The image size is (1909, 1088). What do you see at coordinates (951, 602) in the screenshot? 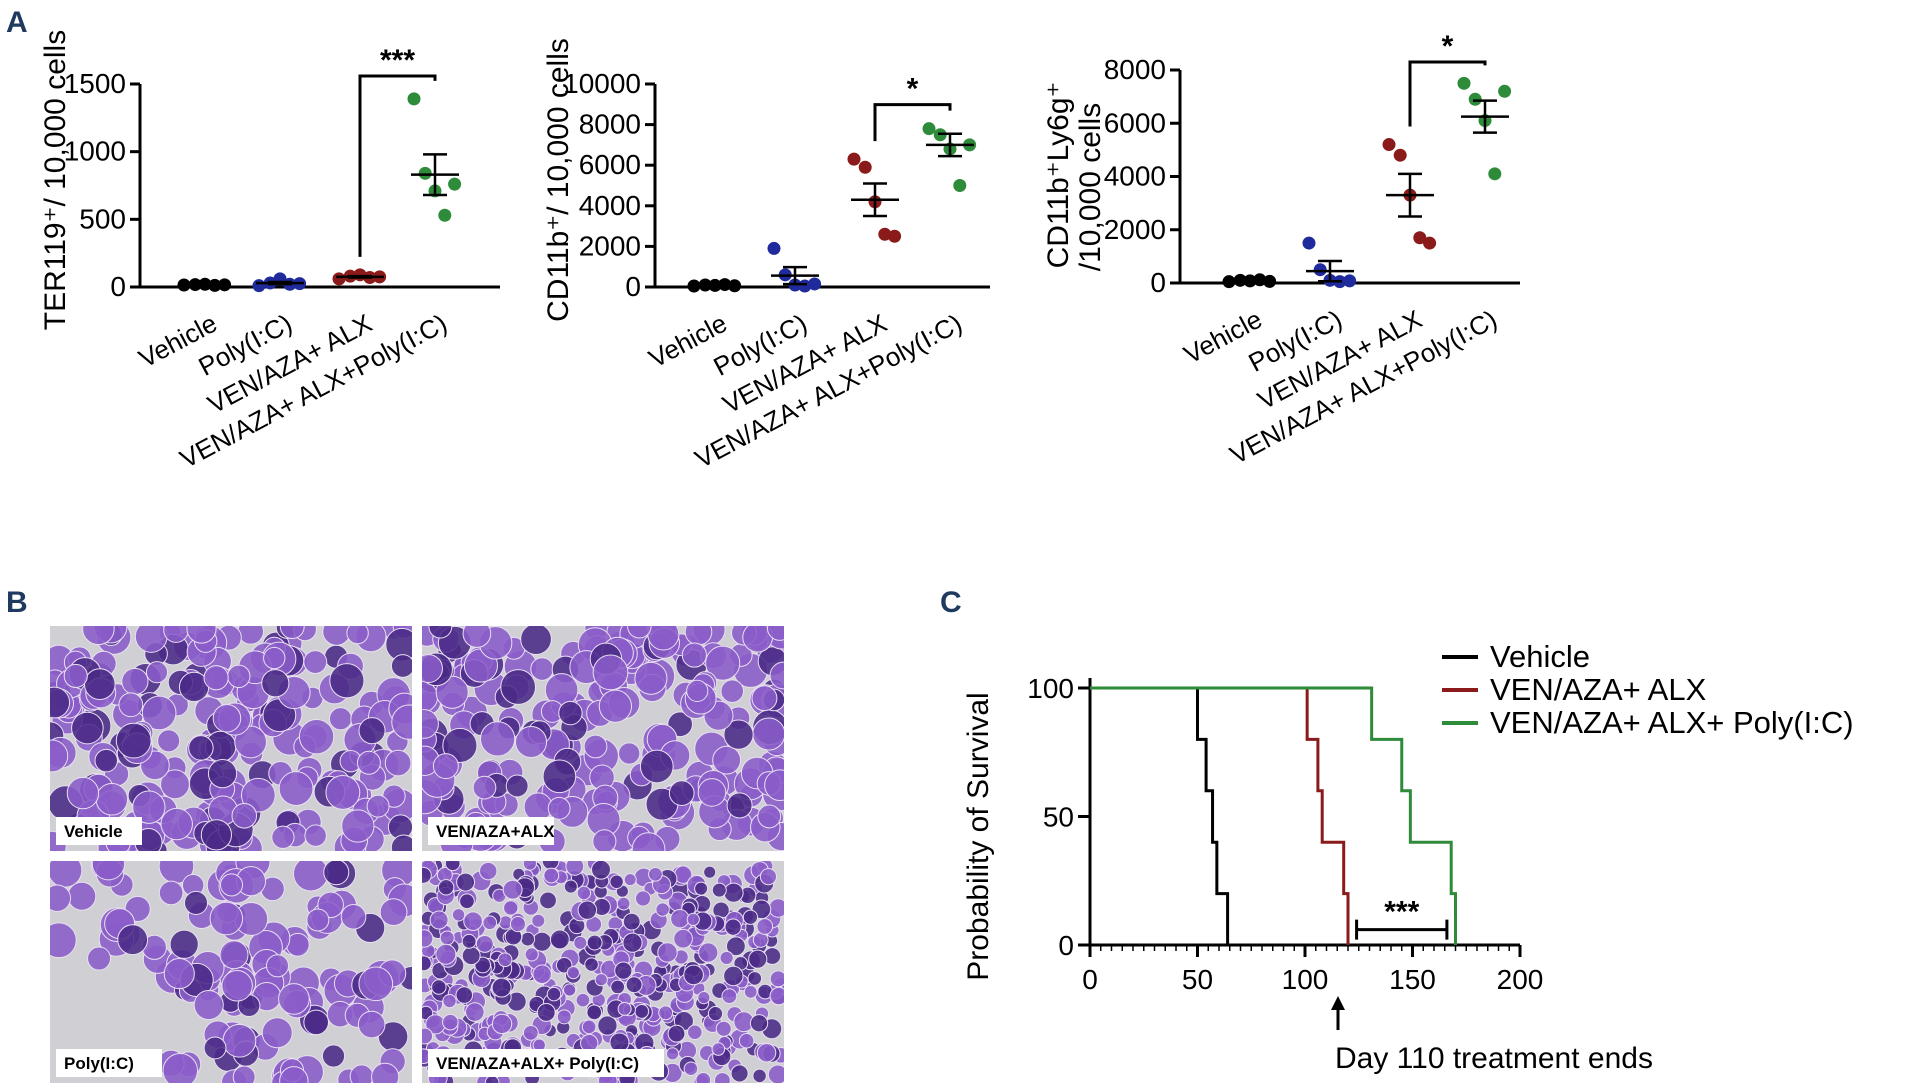
I see `panel-label-c: C` at bounding box center [951, 602].